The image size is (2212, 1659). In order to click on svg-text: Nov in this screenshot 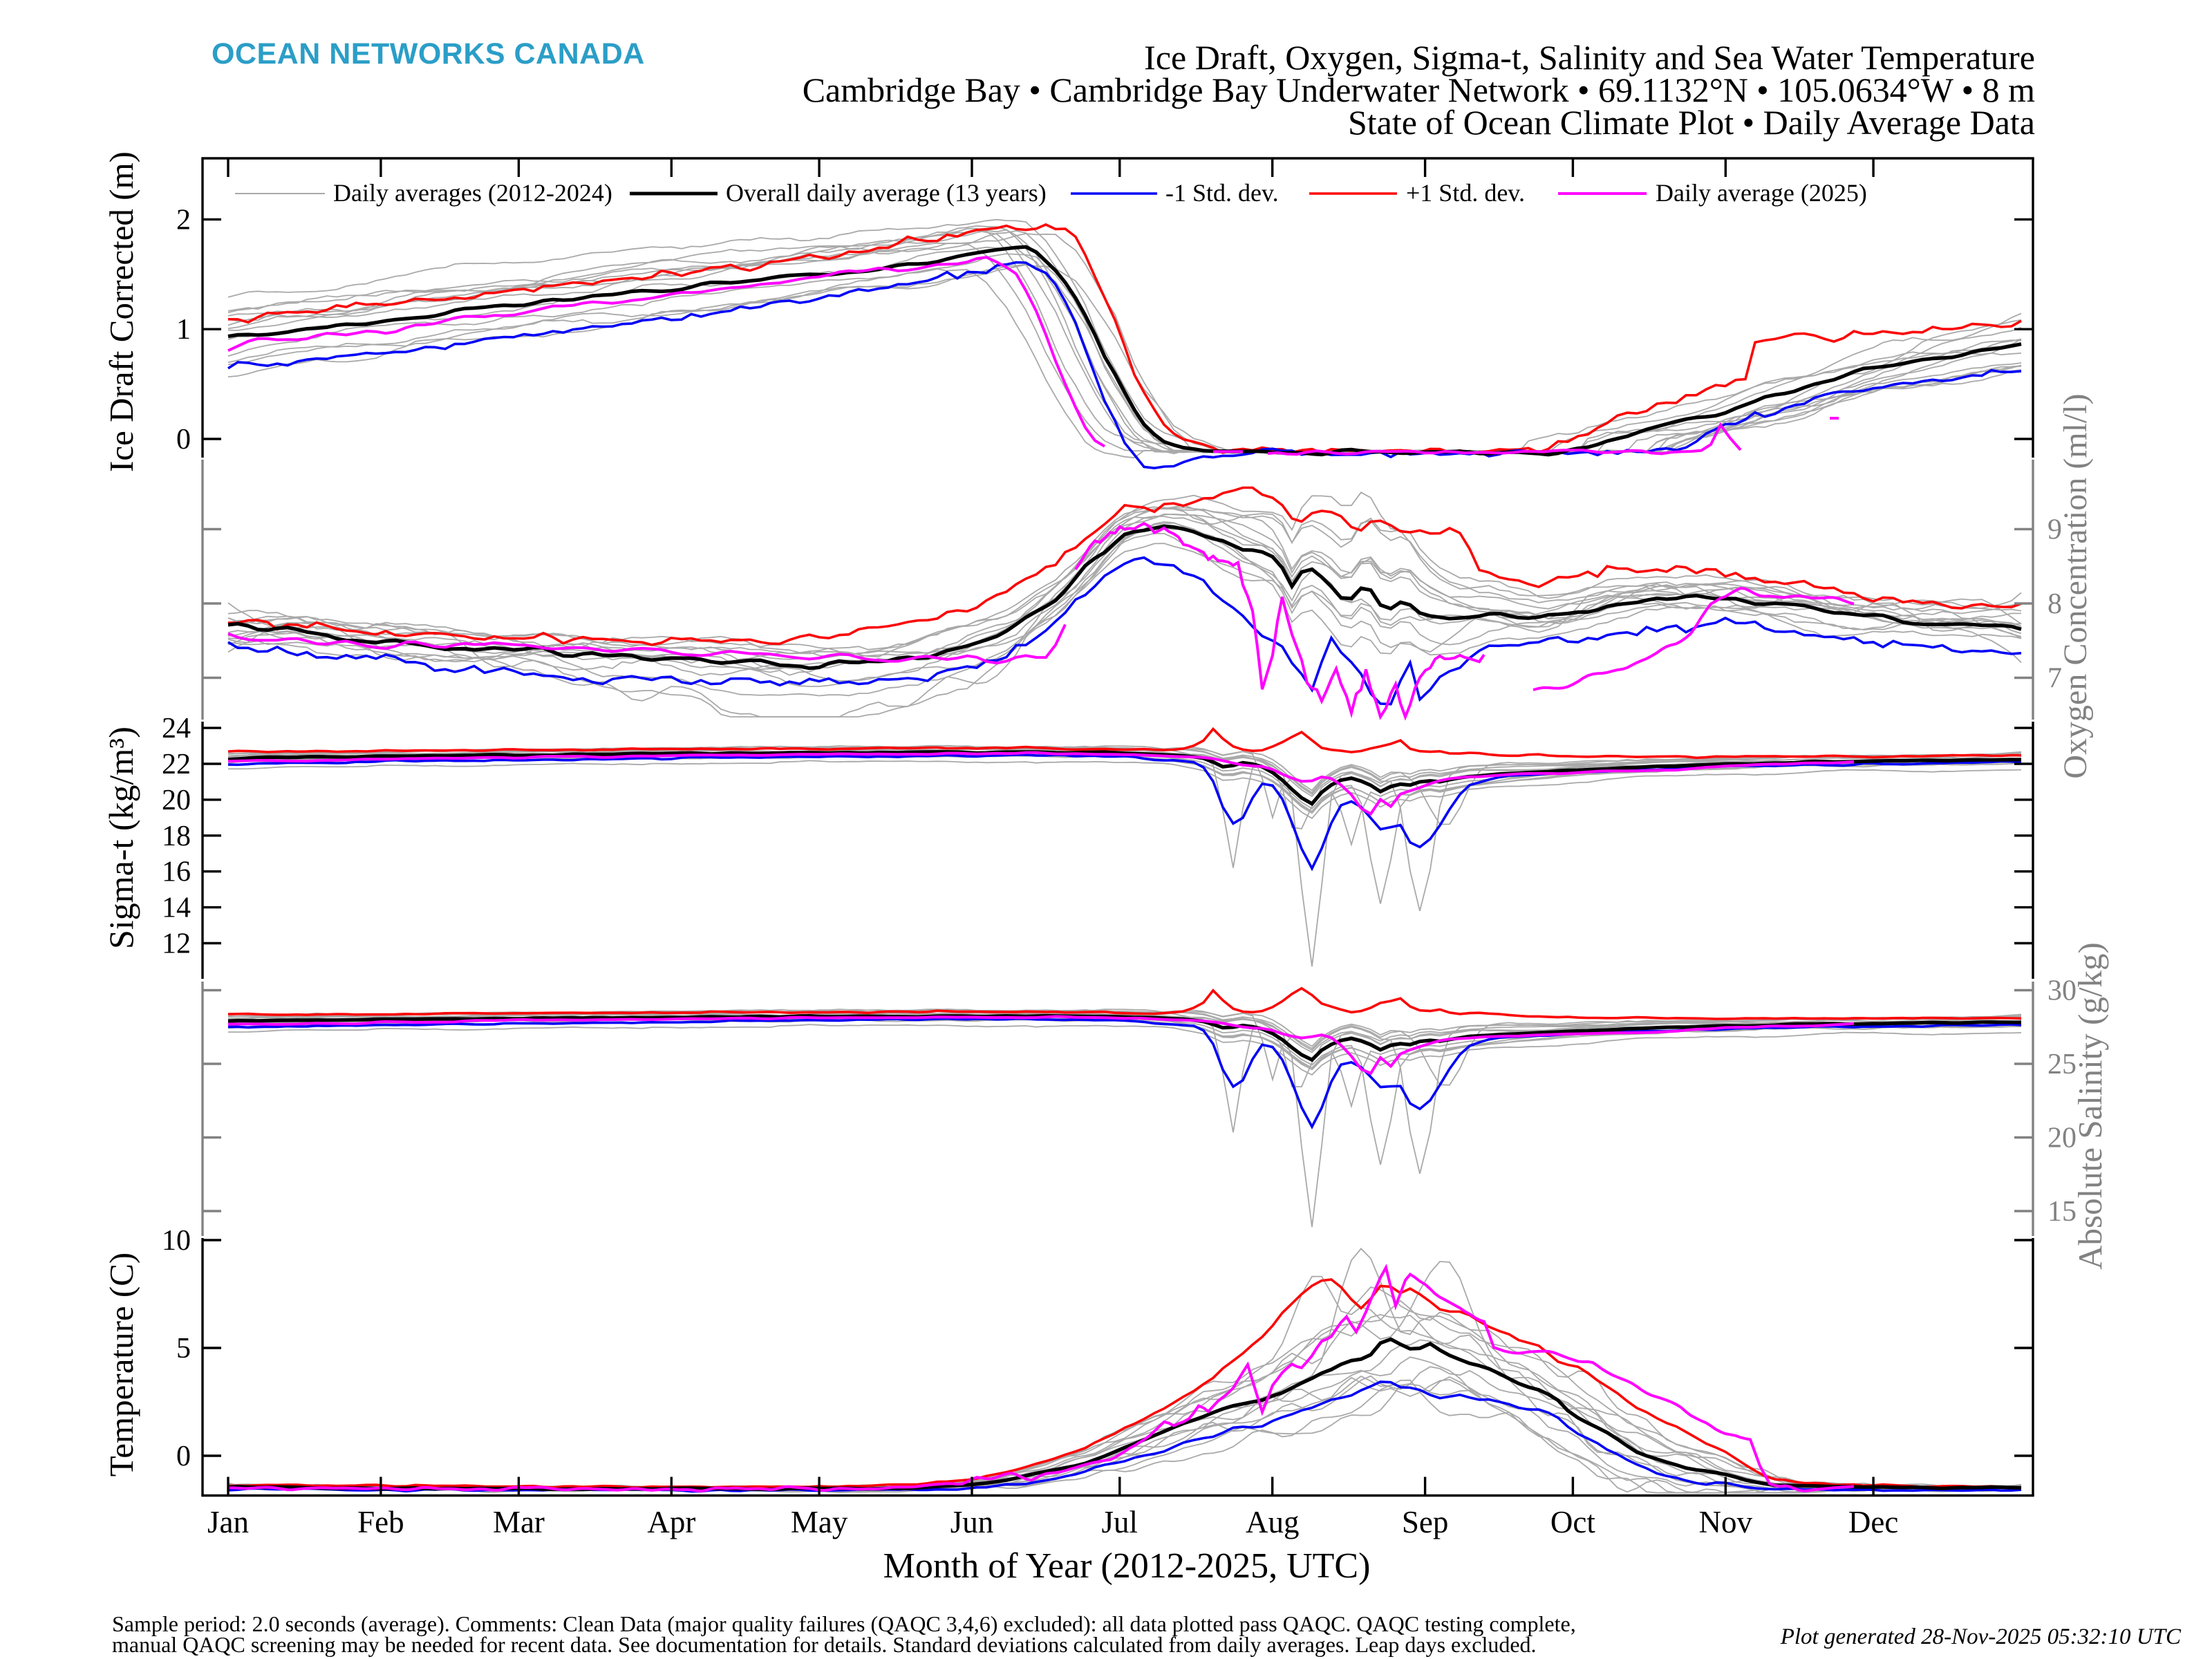, I will do `click(1726, 1522)`.